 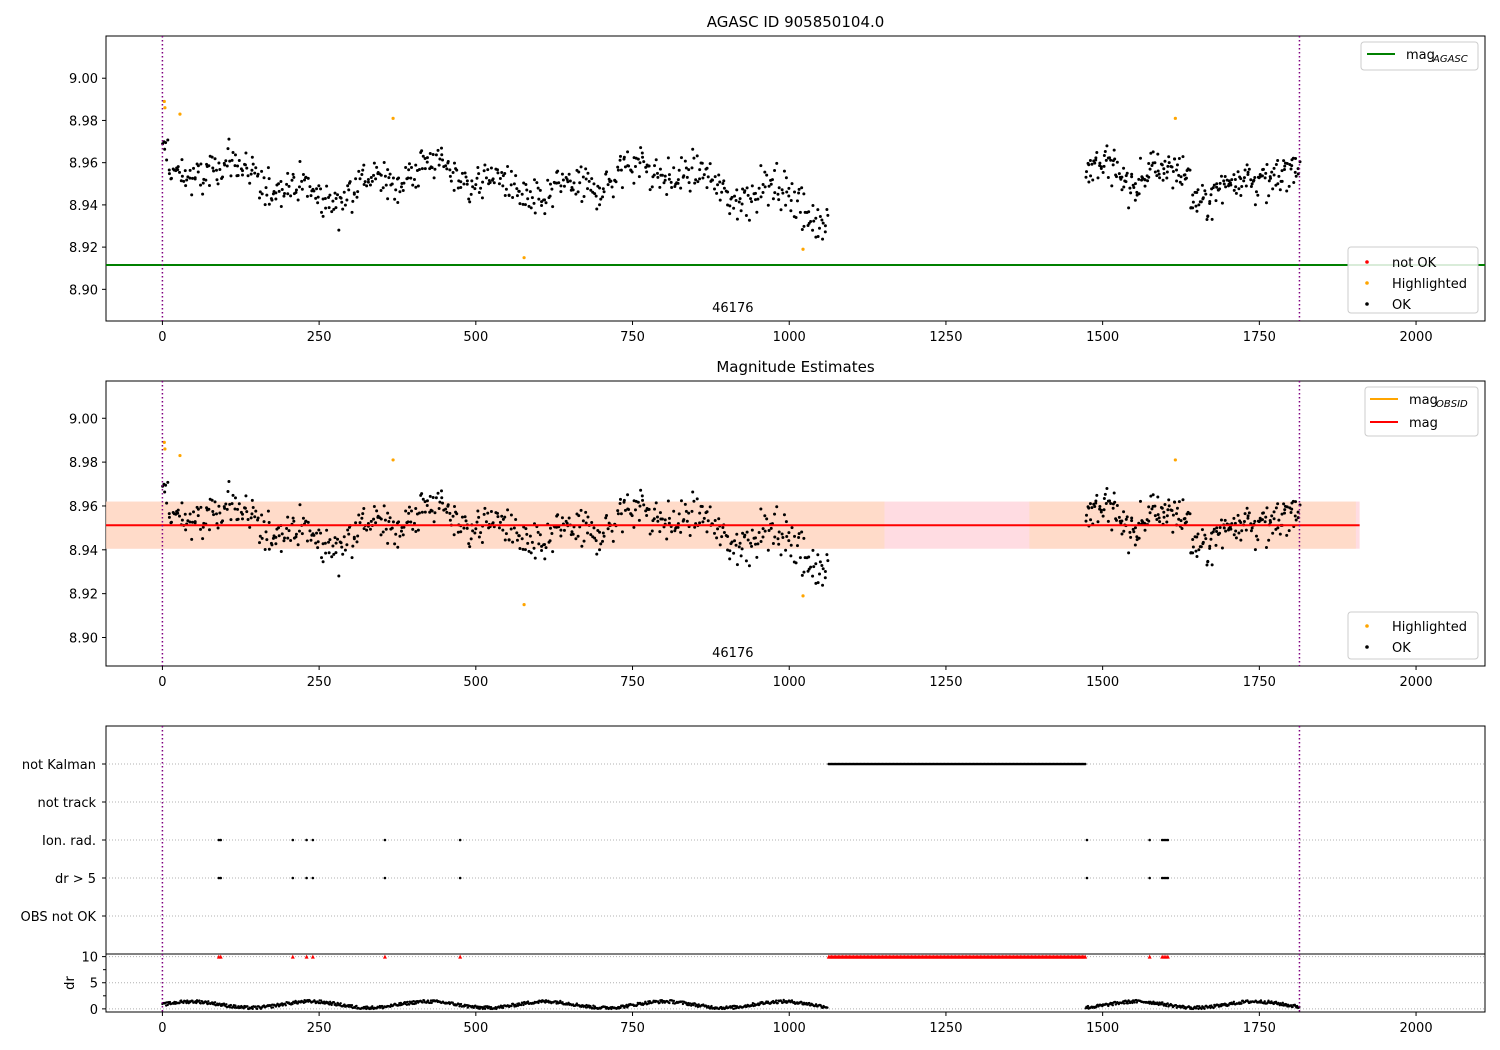 What do you see at coordinates (1367, 647) in the screenshot?
I see `legend-point-swatch` at bounding box center [1367, 647].